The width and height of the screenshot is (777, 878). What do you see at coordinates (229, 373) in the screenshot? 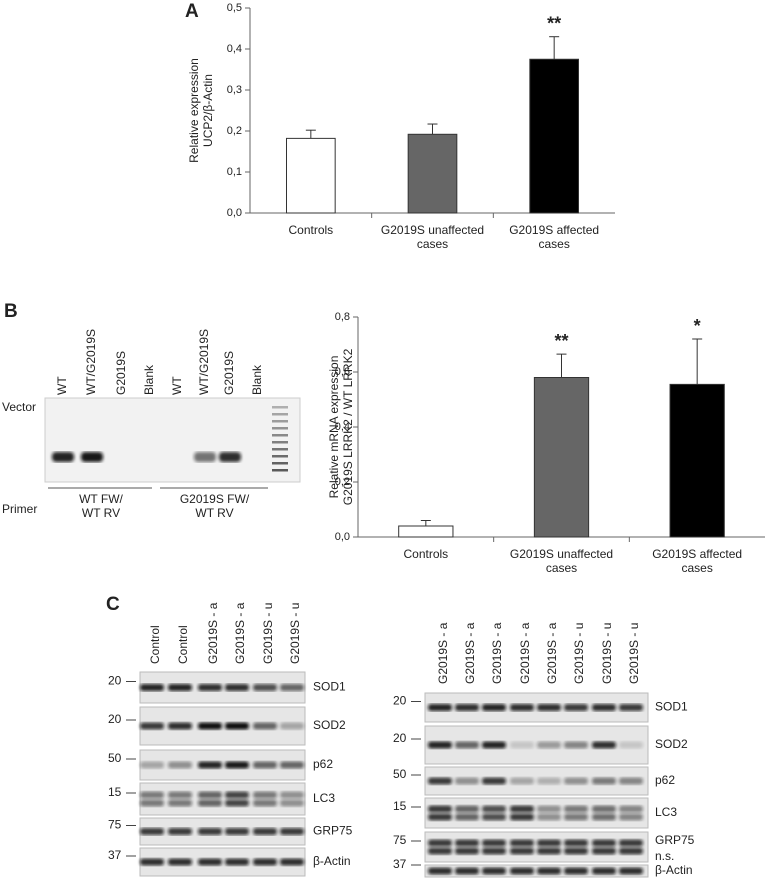
I see `lane-label: G2019S` at bounding box center [229, 373].